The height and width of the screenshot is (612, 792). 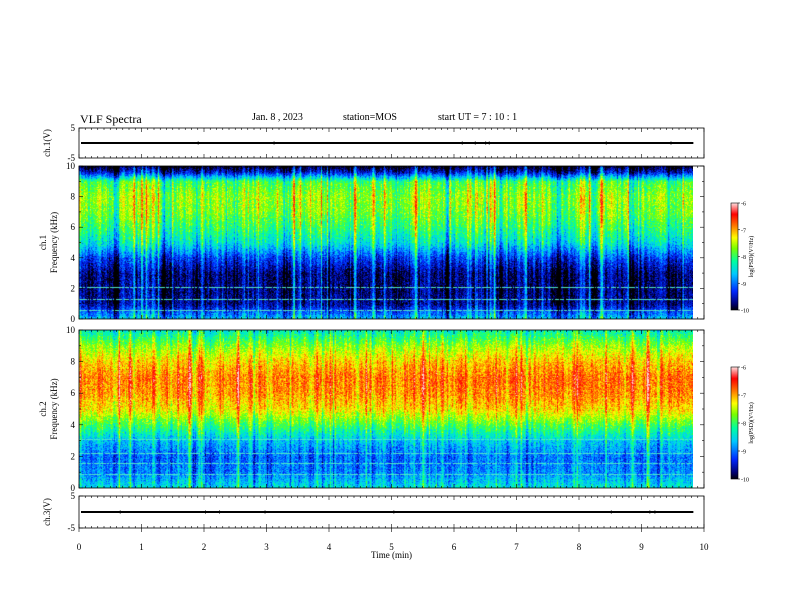 What do you see at coordinates (641, 547) in the screenshot?
I see `x-tick-label: 9` at bounding box center [641, 547].